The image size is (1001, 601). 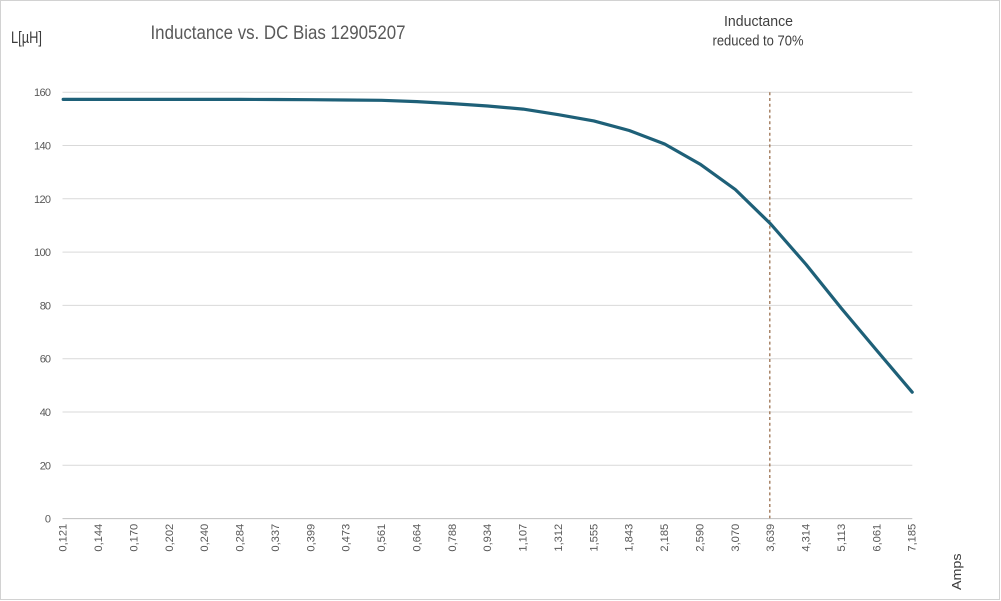 I want to click on svg-text: 1,555, so click(x=594, y=538).